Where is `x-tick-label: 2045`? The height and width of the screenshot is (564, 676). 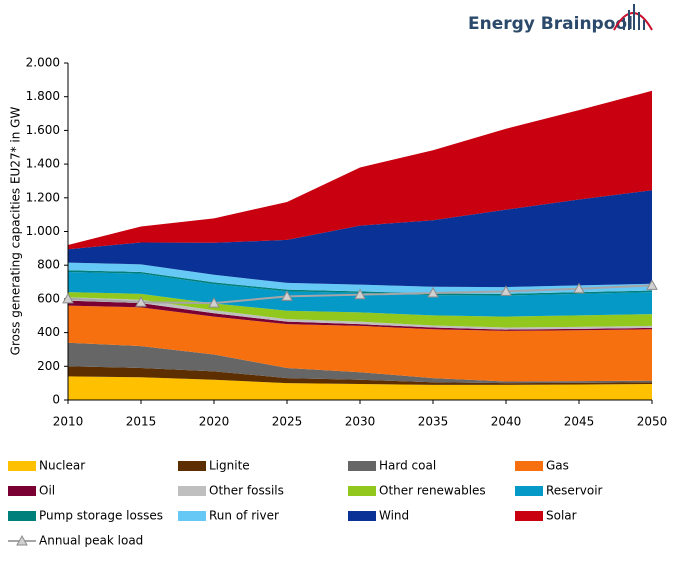 x-tick-label: 2045 is located at coordinates (579, 422).